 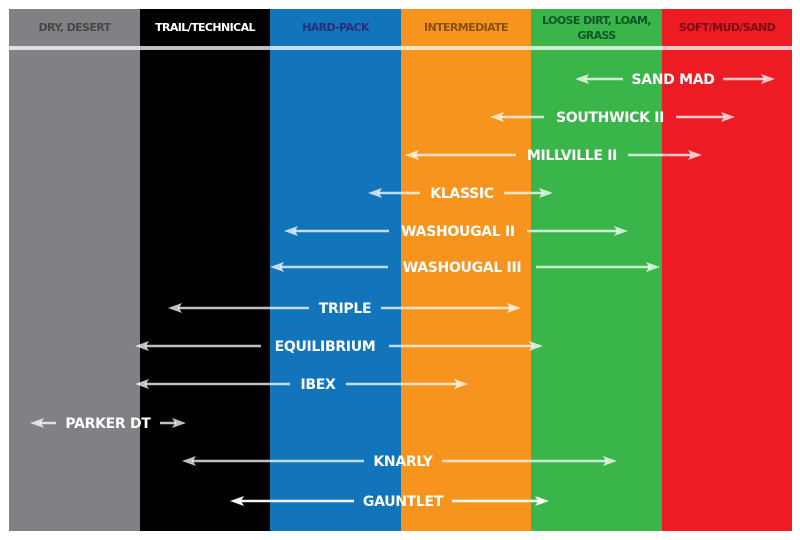 I want to click on tire-label: KNARLY, so click(x=403, y=462).